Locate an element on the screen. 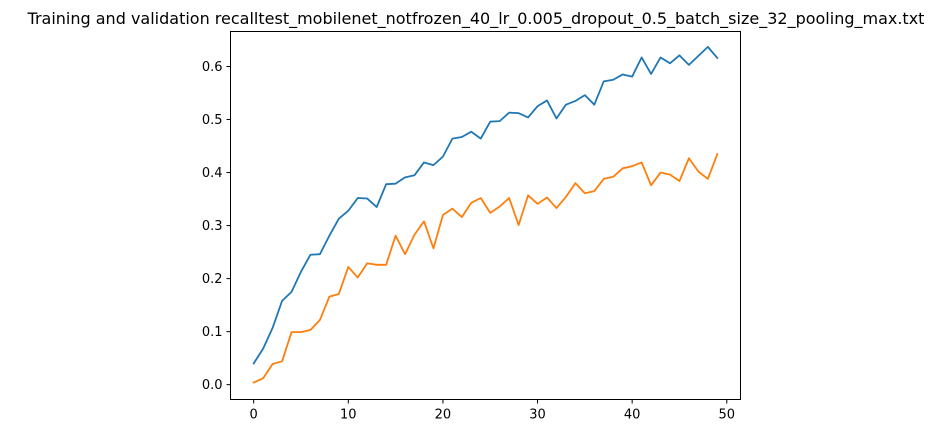 Image resolution: width=951 pixels, height=435 pixels. x-axis: 0 10 20 30 40 50 is located at coordinates (493, 411).